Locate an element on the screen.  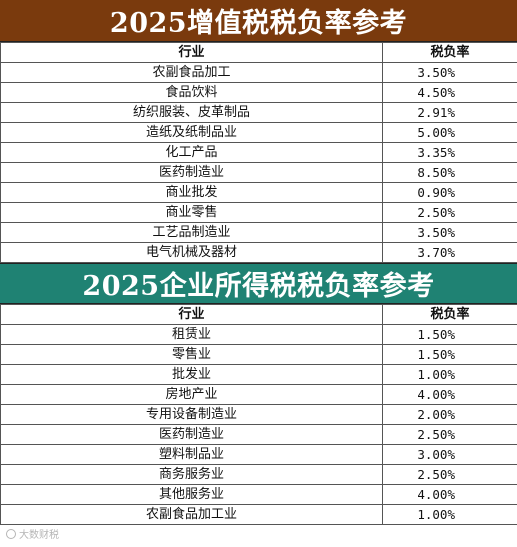
industry-cell: 电气机械及器材 is located at coordinates (191, 252).